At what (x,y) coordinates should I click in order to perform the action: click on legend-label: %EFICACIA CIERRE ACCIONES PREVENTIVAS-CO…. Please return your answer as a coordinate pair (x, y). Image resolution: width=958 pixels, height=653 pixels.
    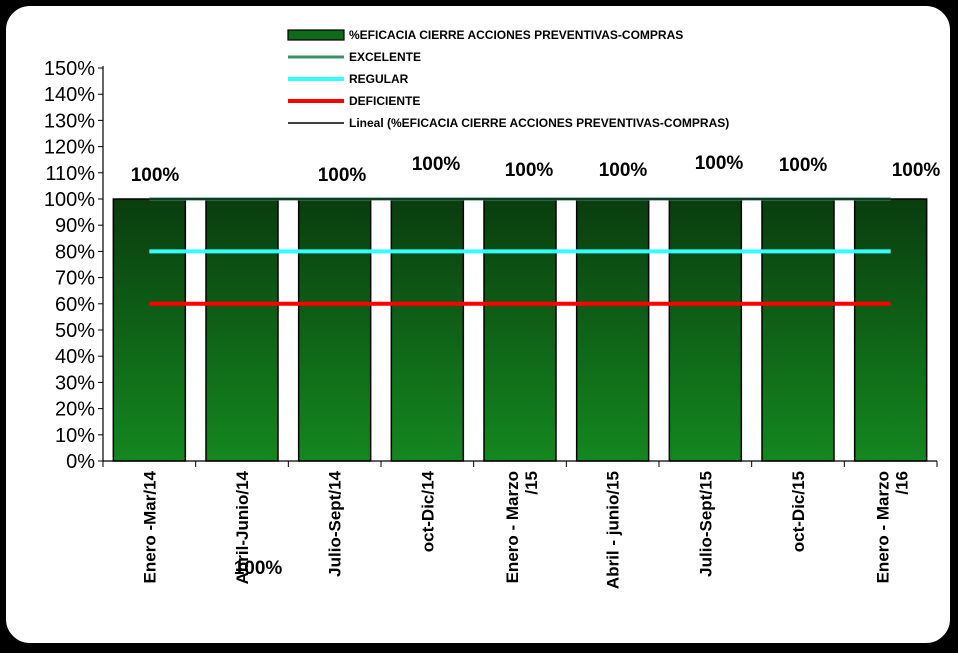
    Looking at the image, I should click on (516, 35).